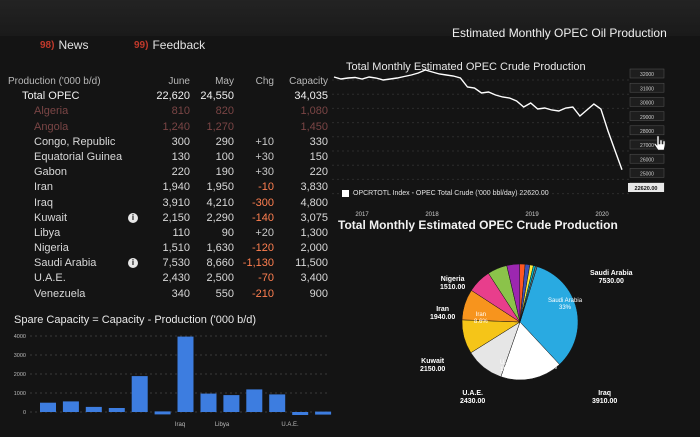 The image size is (700, 437). Describe the element at coordinates (73, 45) in the screenshot. I see `news-label: News` at that location.